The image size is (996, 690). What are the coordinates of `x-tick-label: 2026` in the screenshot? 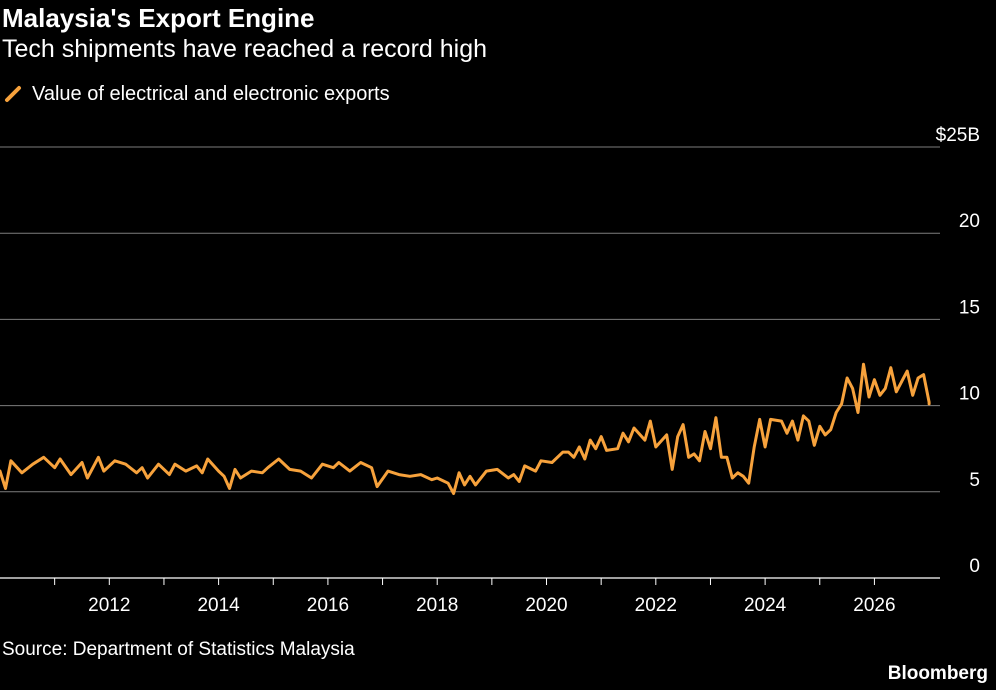 It's located at (874, 605).